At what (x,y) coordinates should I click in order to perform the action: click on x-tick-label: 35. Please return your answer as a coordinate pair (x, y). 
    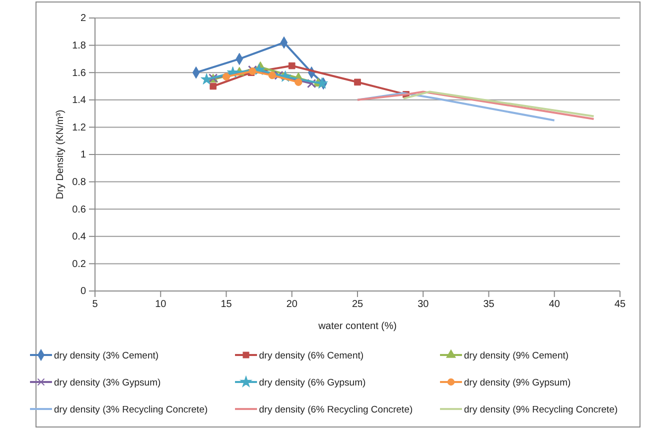
    Looking at the image, I should click on (489, 304).